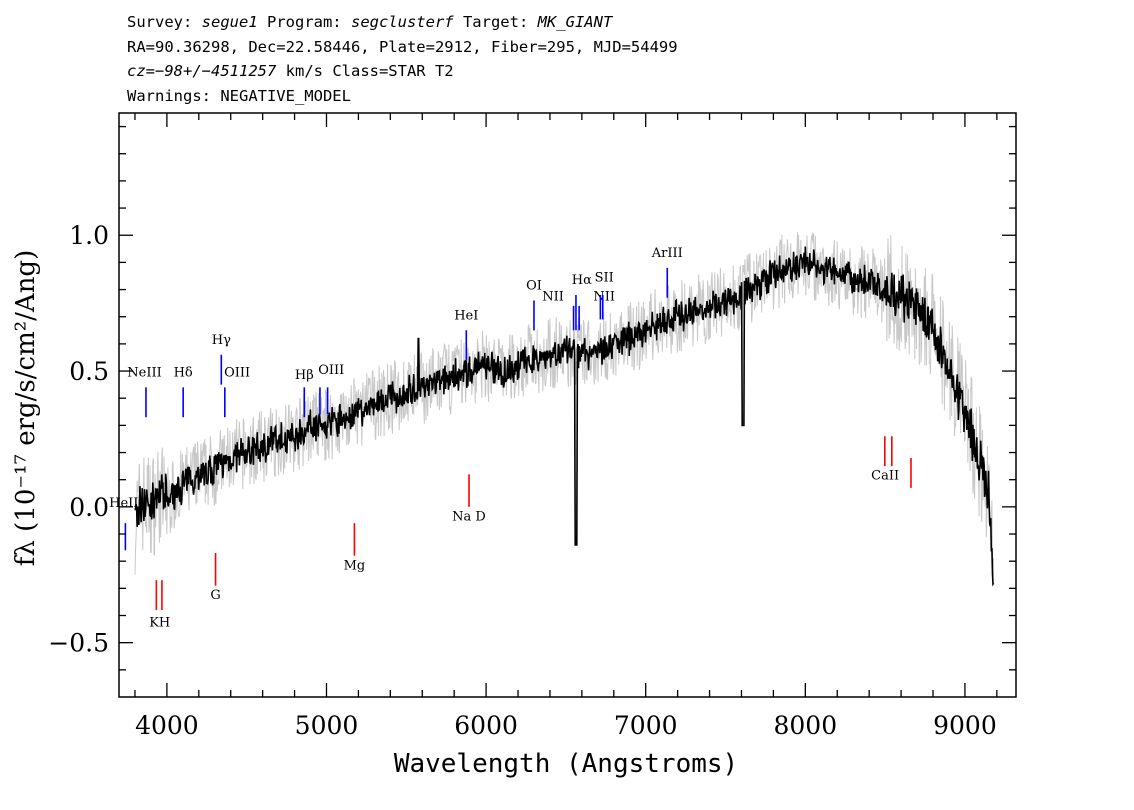 This screenshot has width=1134, height=810. What do you see at coordinates (78, 643) in the screenshot?
I see `y-tick-label: −0.5` at bounding box center [78, 643].